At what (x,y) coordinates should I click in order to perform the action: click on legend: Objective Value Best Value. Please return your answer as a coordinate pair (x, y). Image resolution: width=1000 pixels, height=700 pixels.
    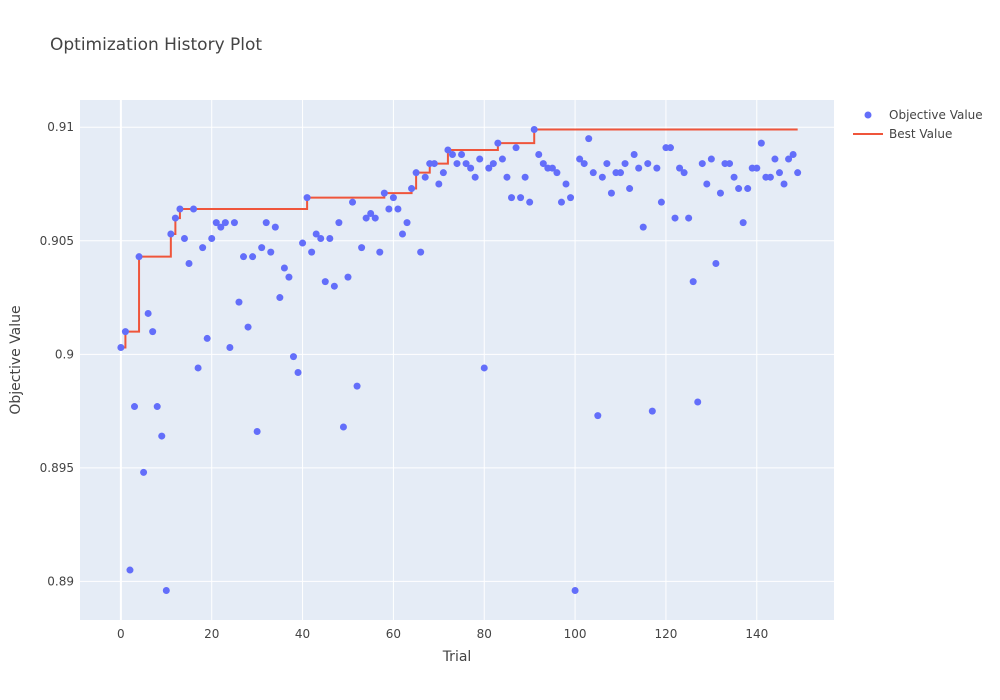
    Looking at the image, I should click on (918, 124).